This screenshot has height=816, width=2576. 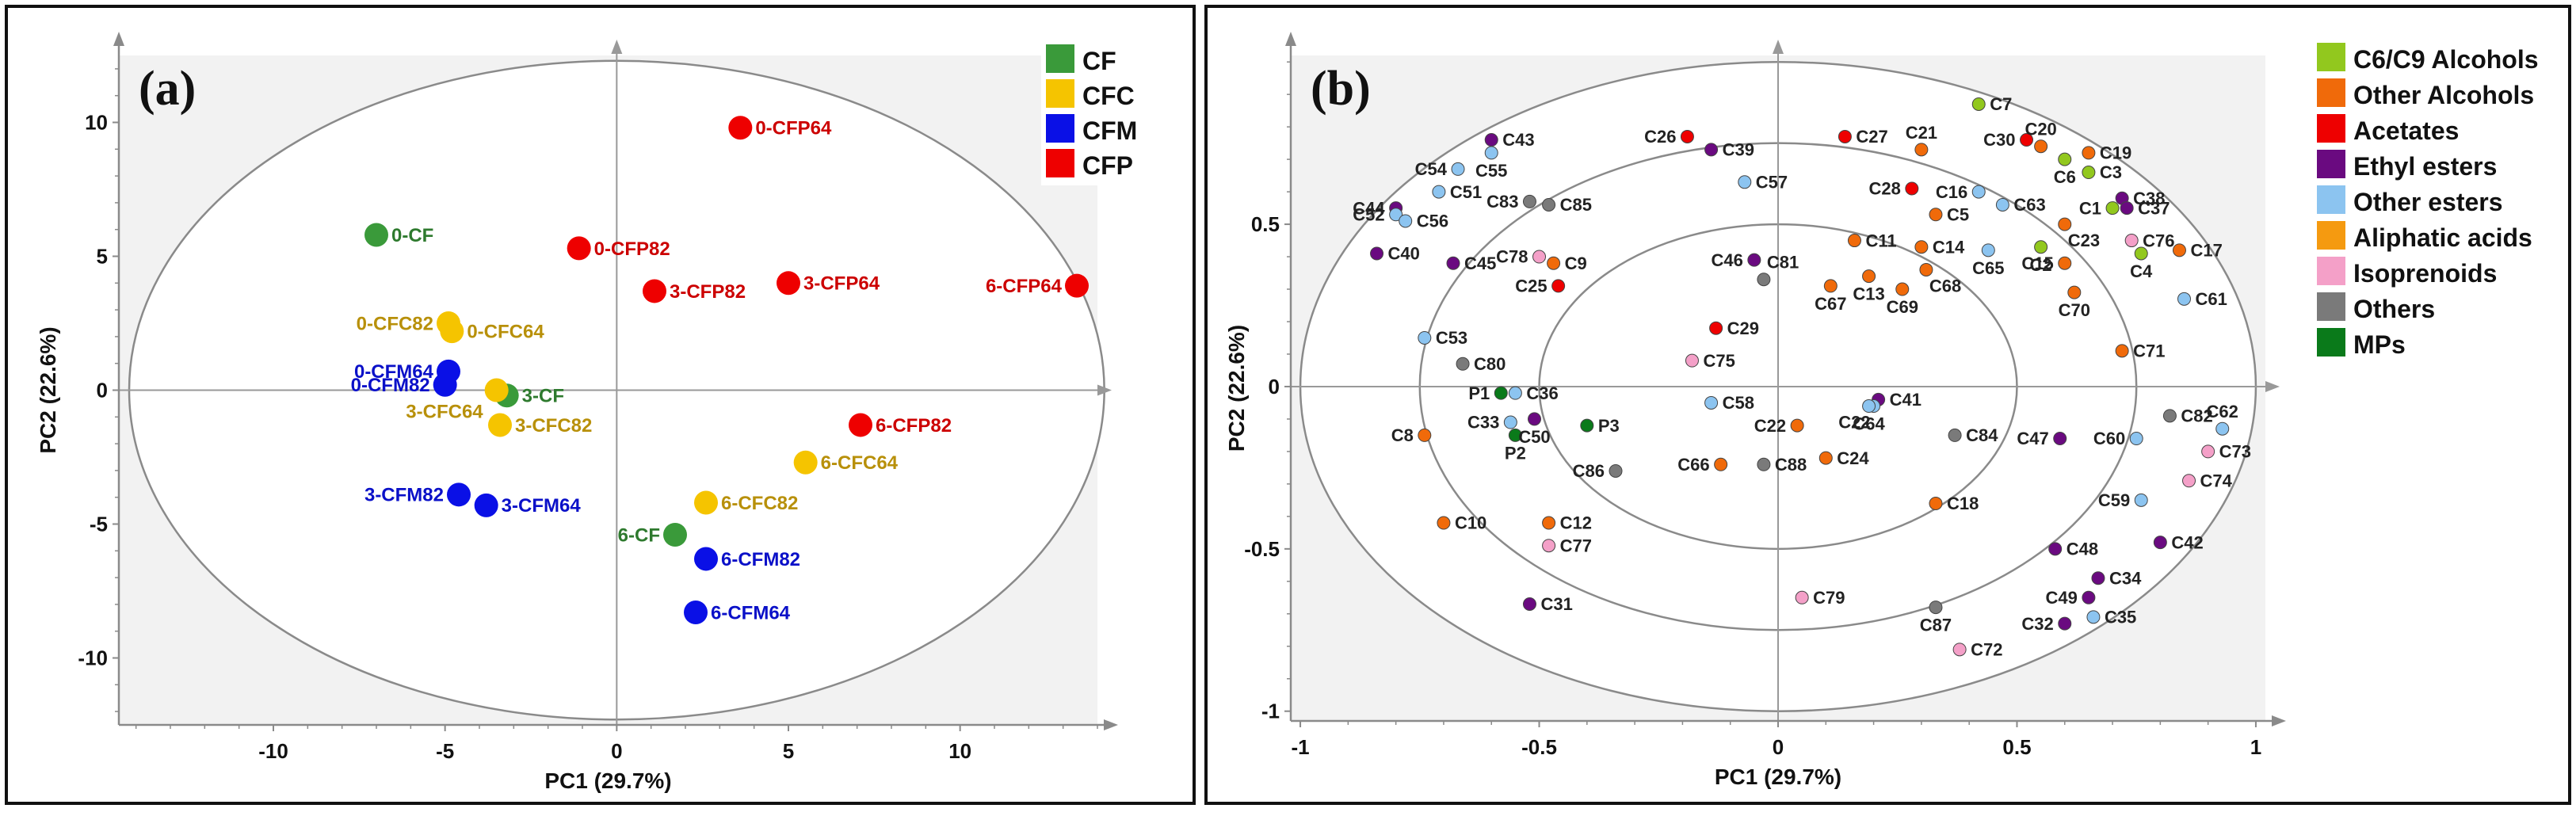 I want to click on legend-label: Other esters, so click(x=2428, y=202).